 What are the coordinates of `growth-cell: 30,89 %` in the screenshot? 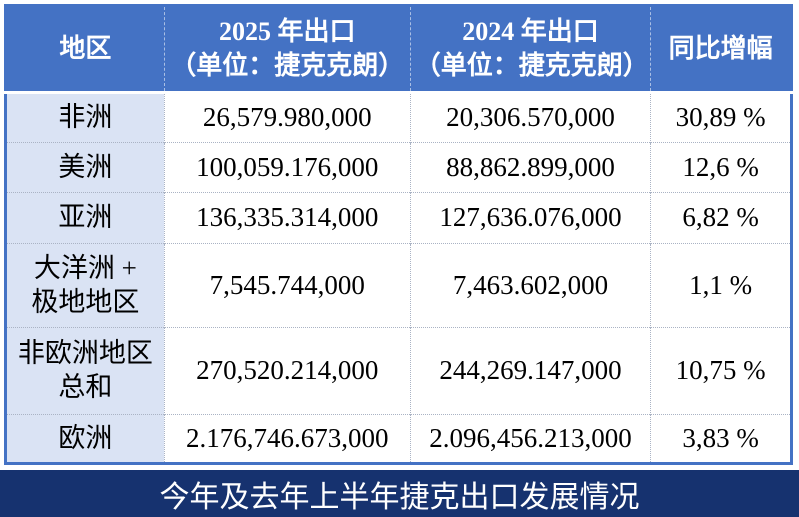 It's located at (721, 117).